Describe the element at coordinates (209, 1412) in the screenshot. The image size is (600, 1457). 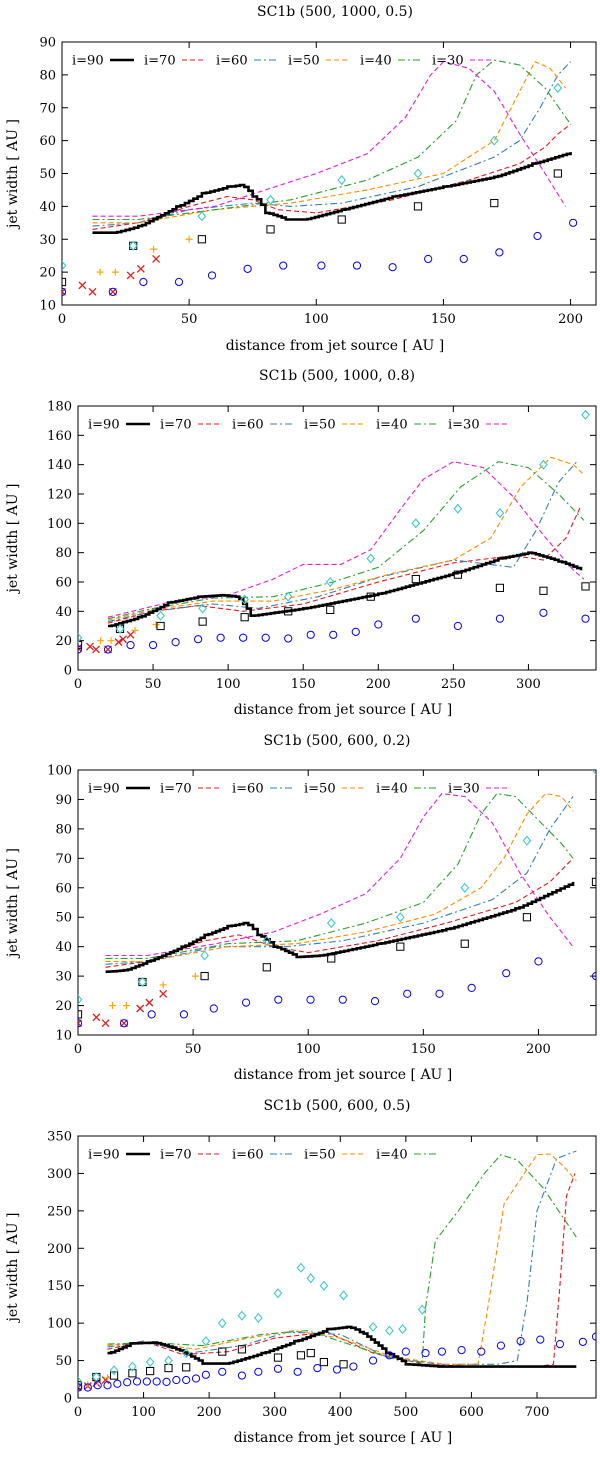
I see `x-tick-label: 200` at that location.